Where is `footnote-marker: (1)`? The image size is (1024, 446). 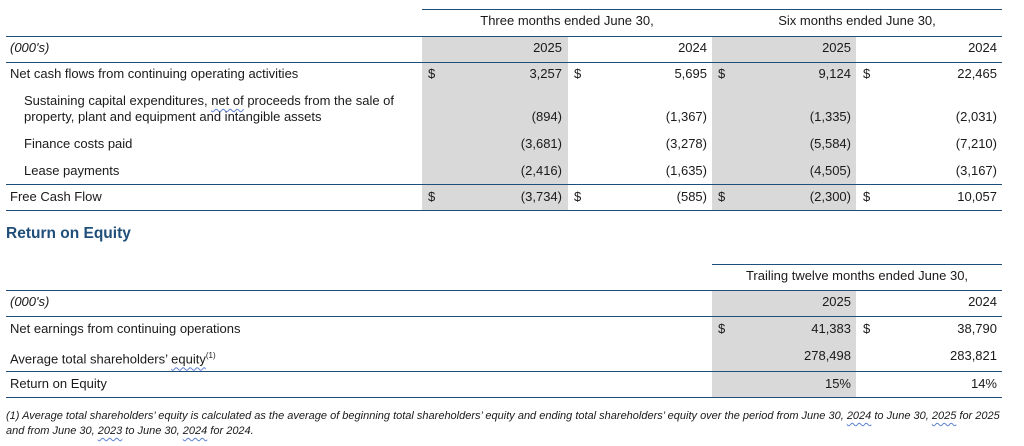 footnote-marker: (1) is located at coordinates (210, 355).